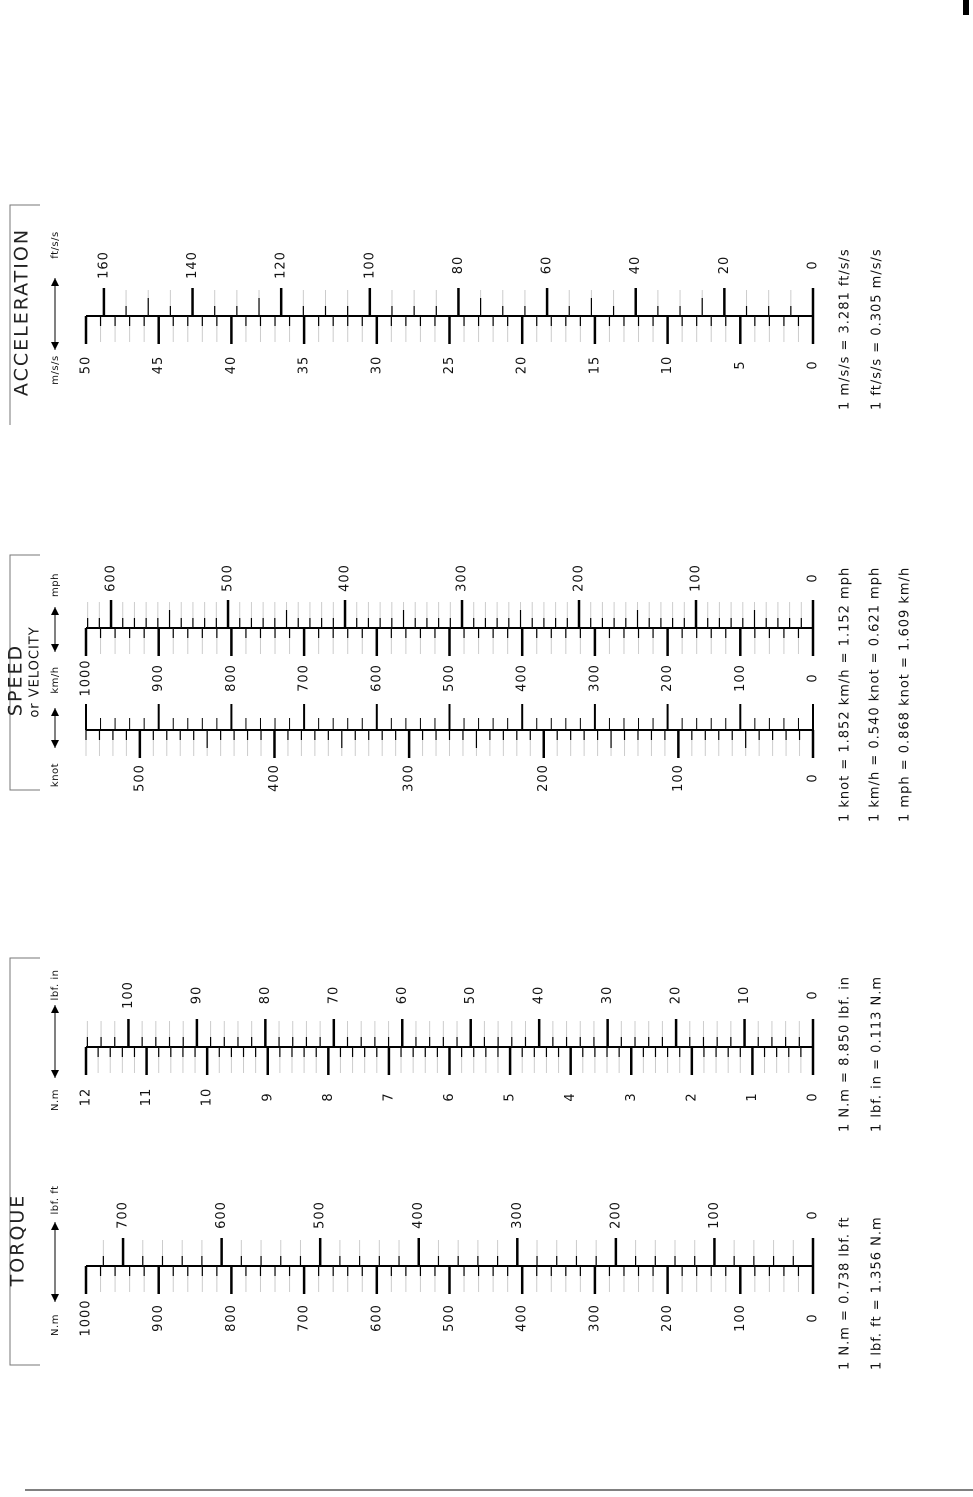  What do you see at coordinates (449, 1096) in the screenshot?
I see `tick-label: 6` at bounding box center [449, 1096].